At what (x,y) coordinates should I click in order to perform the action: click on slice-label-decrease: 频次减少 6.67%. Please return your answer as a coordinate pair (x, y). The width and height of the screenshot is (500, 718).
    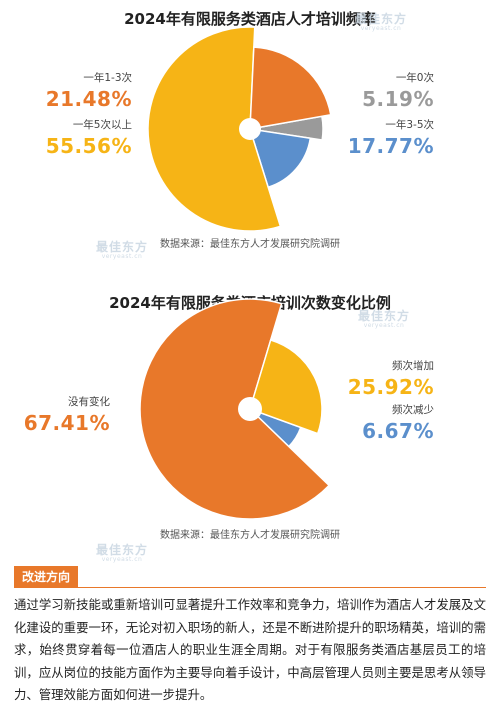
    Looking at the image, I should click on (398, 422).